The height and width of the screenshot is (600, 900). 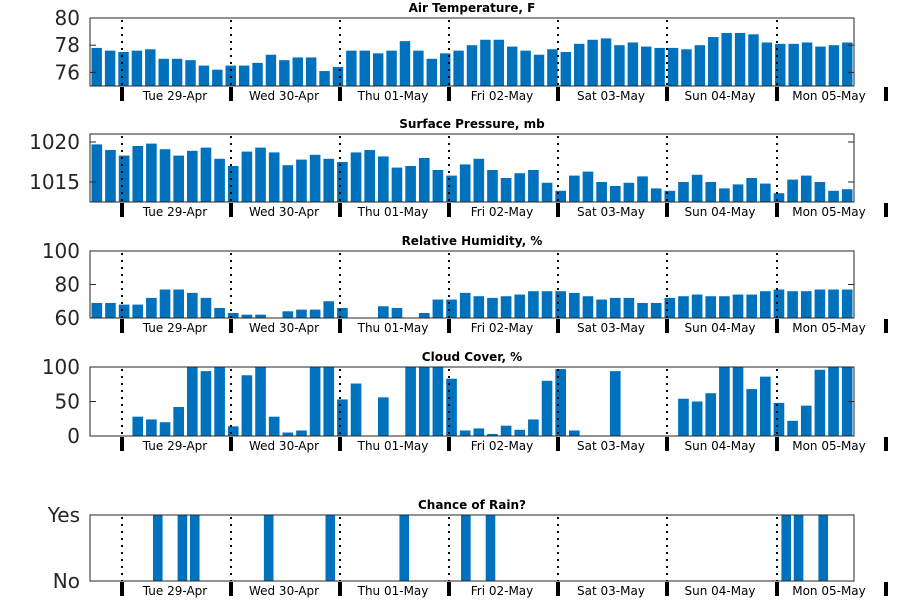 I want to click on day-label: Mon 05-May, so click(x=829, y=96).